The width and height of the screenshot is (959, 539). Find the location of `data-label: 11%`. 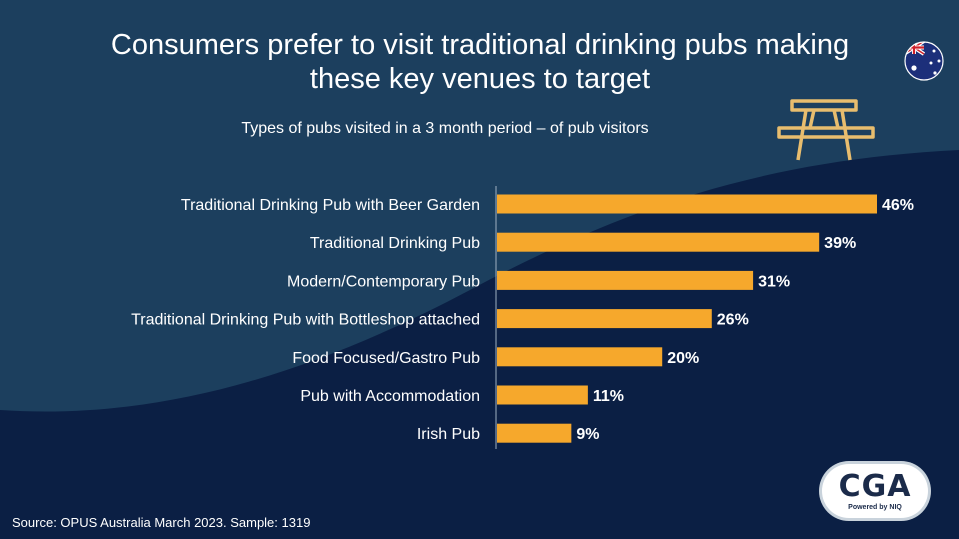

data-label: 11% is located at coordinates (608, 396).